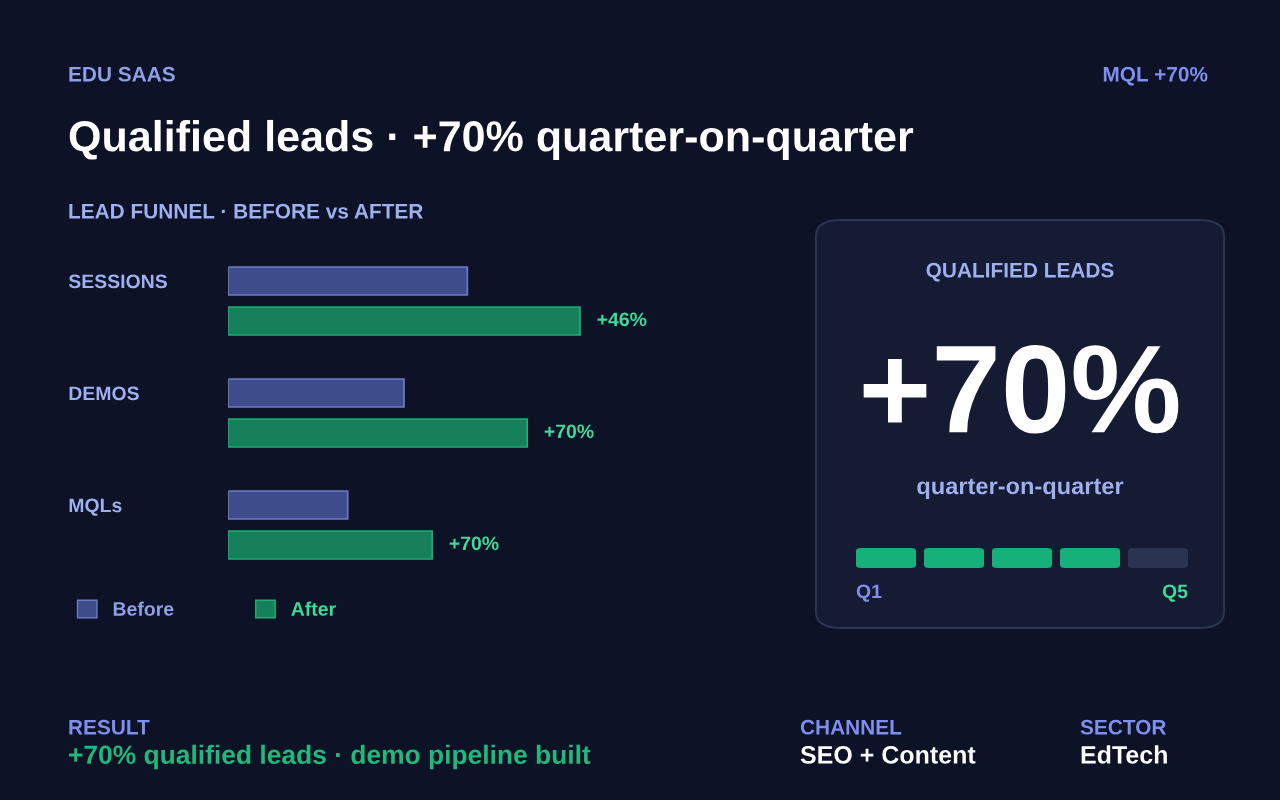 The image size is (1280, 800). I want to click on legend-label: Before, so click(143, 608).